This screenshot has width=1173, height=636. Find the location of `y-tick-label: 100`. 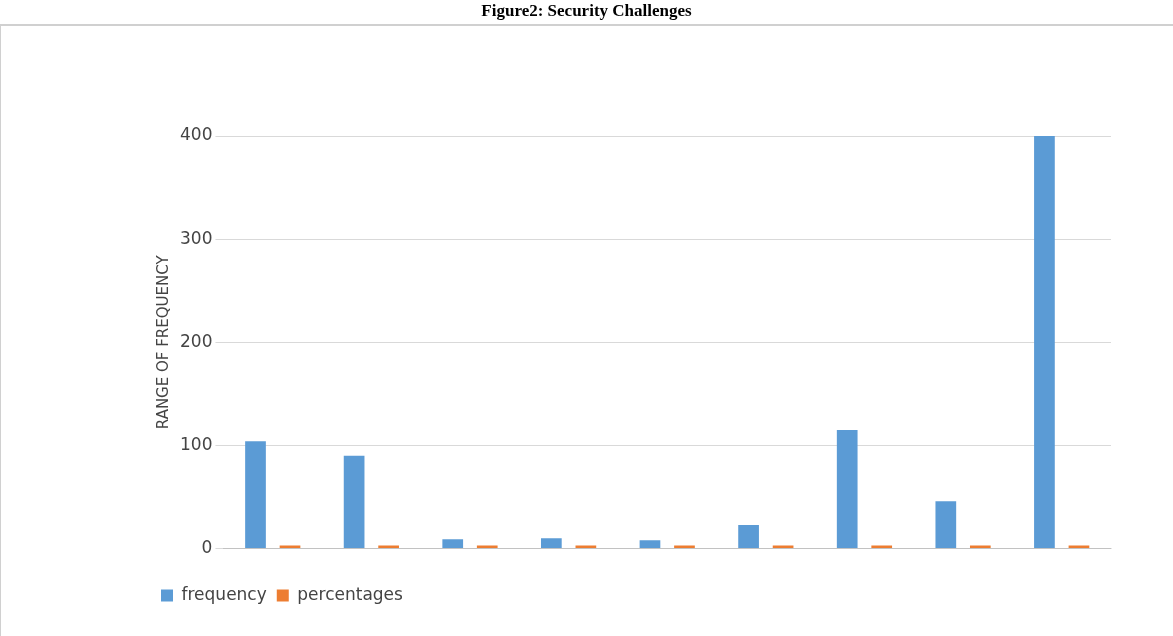

y-tick-label: 100 is located at coordinates (196, 443).